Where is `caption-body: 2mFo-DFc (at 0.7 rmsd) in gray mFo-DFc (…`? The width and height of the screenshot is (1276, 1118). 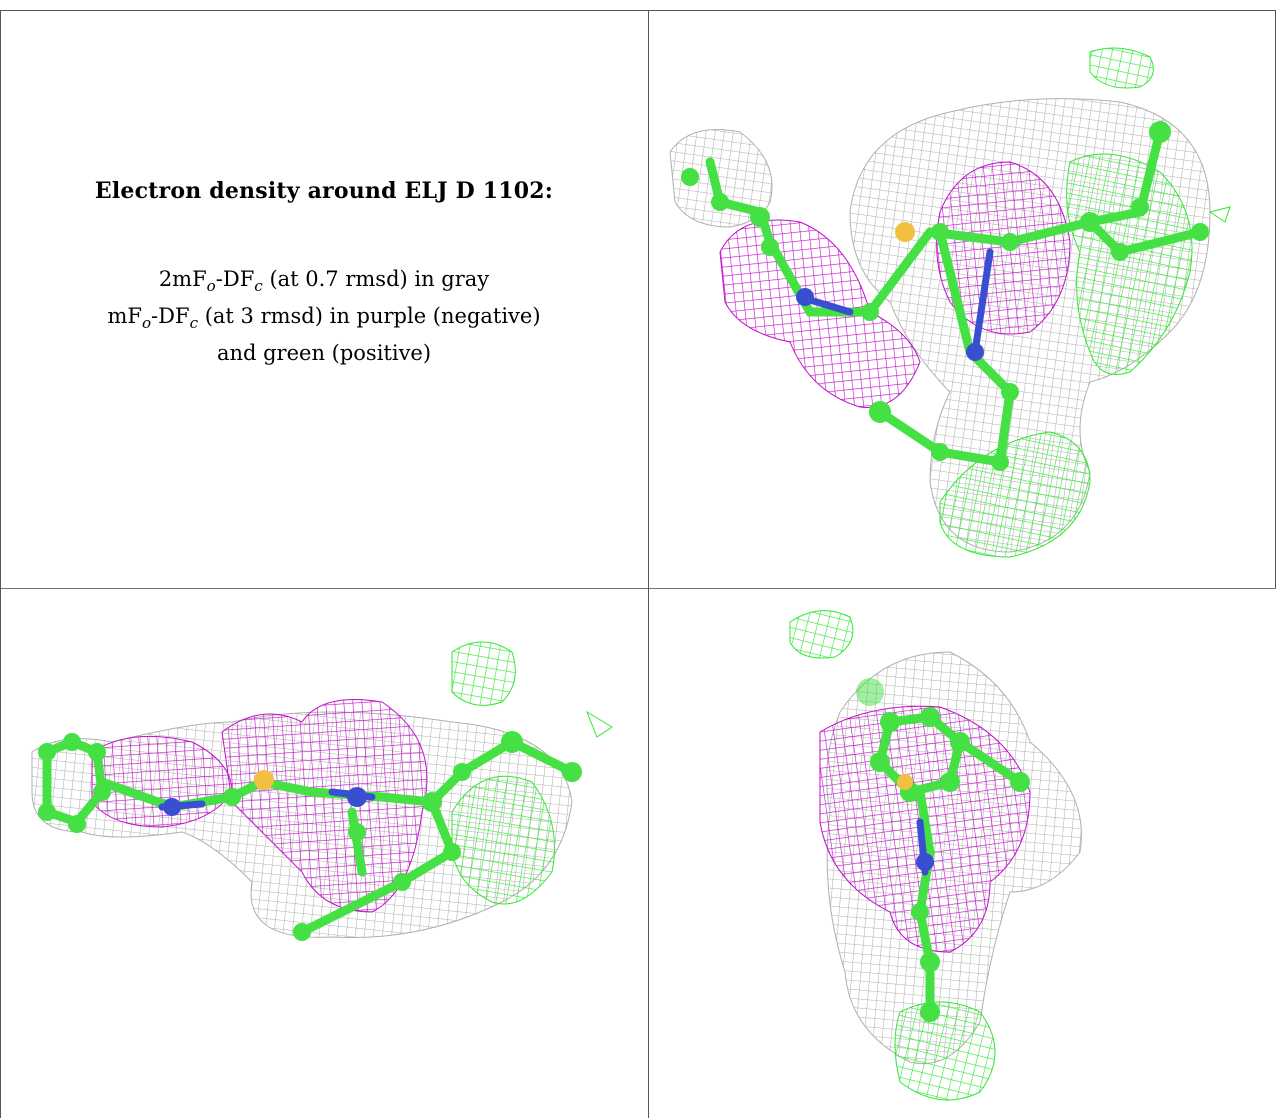
caption-body: 2mFo-DFc (at 0.7 rmsd) in gray mFo-DFc (… is located at coordinates (323, 316).